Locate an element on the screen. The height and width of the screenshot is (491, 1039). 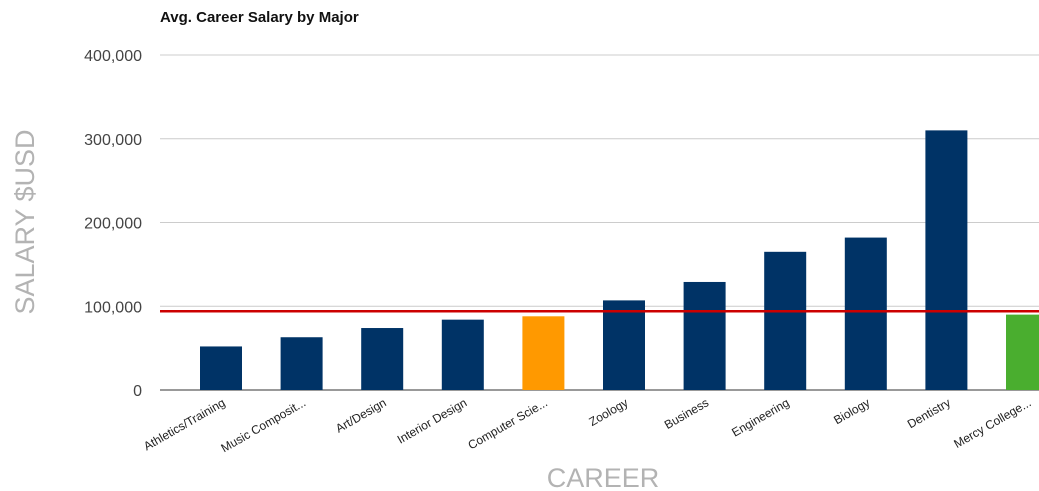
y-tick-label: 300,000 is located at coordinates (113, 140).